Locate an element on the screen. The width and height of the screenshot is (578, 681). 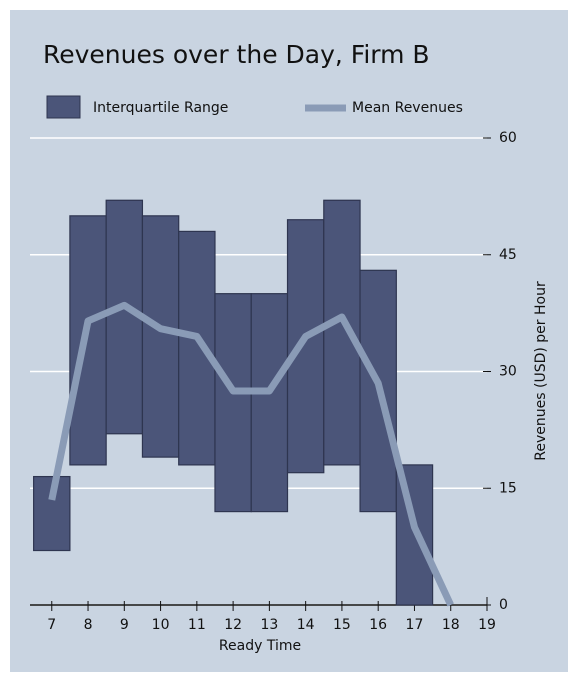
y-tick-label: 30 is located at coordinates (508, 372).